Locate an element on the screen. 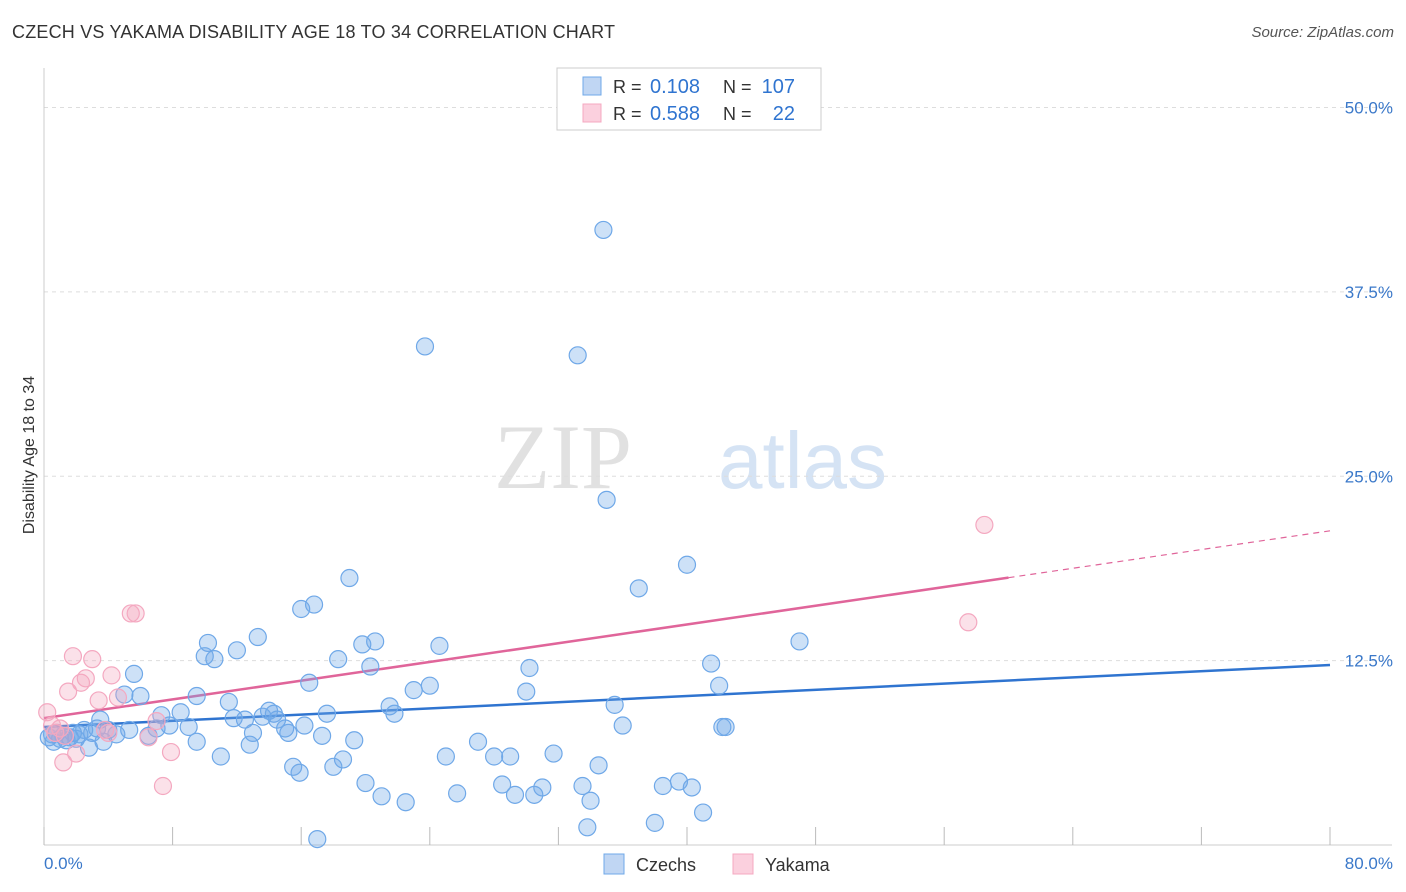  y-tick-label: 50.0% is located at coordinates (1369, 108).